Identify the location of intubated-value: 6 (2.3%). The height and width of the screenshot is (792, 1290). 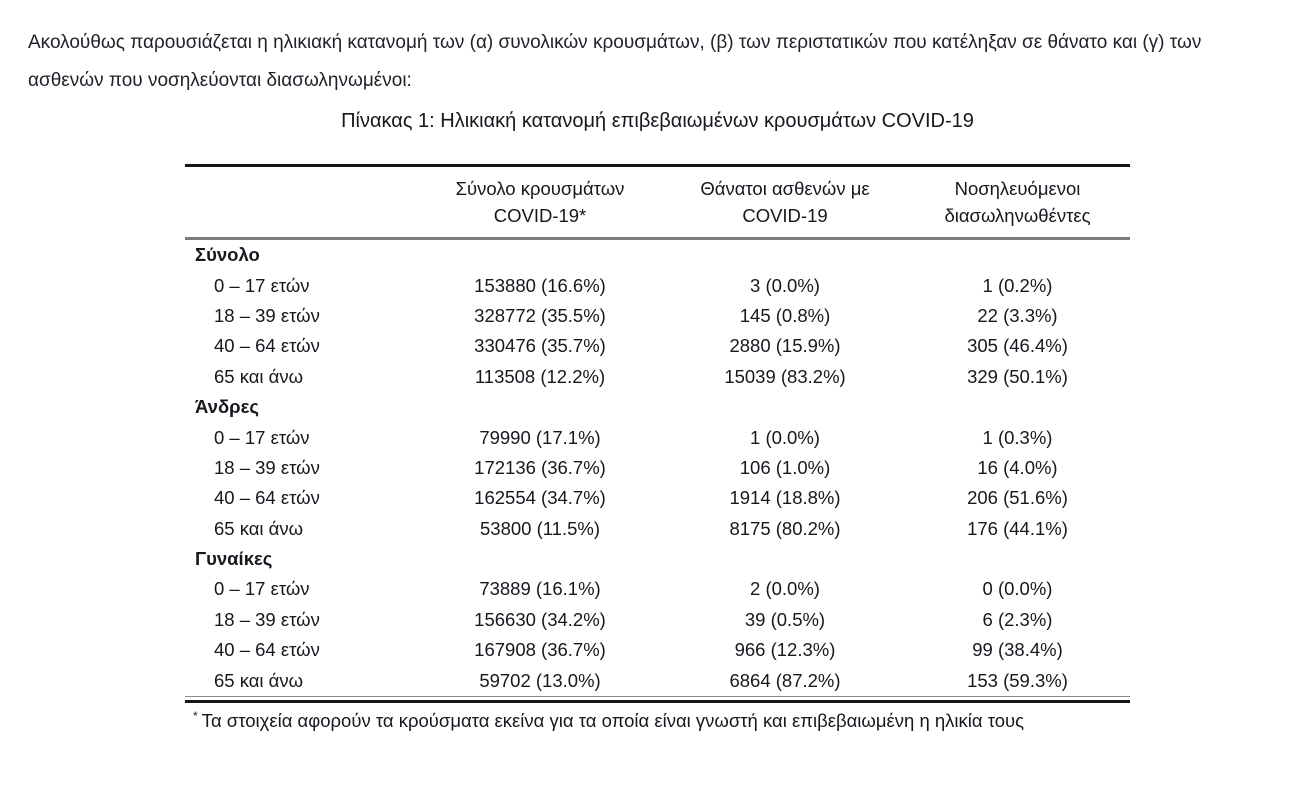
(1017, 619).